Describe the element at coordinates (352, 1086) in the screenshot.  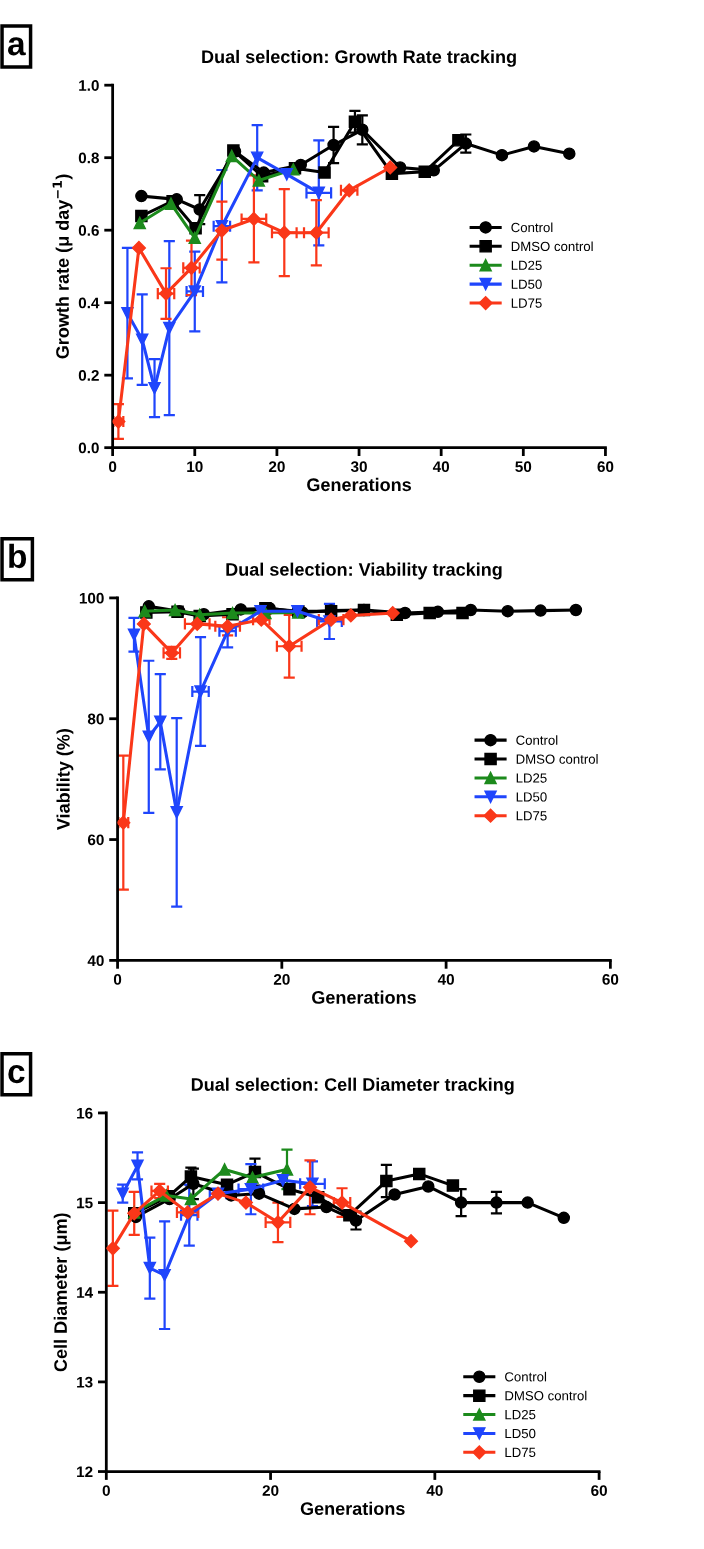
I see `chart-title: Dual selection: Cell Diameter tracking` at that location.